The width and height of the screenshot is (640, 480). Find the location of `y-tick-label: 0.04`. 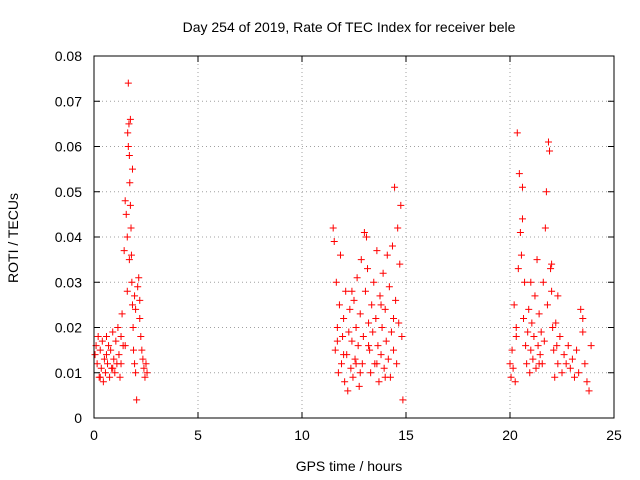

y-tick-label: 0.04 is located at coordinates (68, 237).